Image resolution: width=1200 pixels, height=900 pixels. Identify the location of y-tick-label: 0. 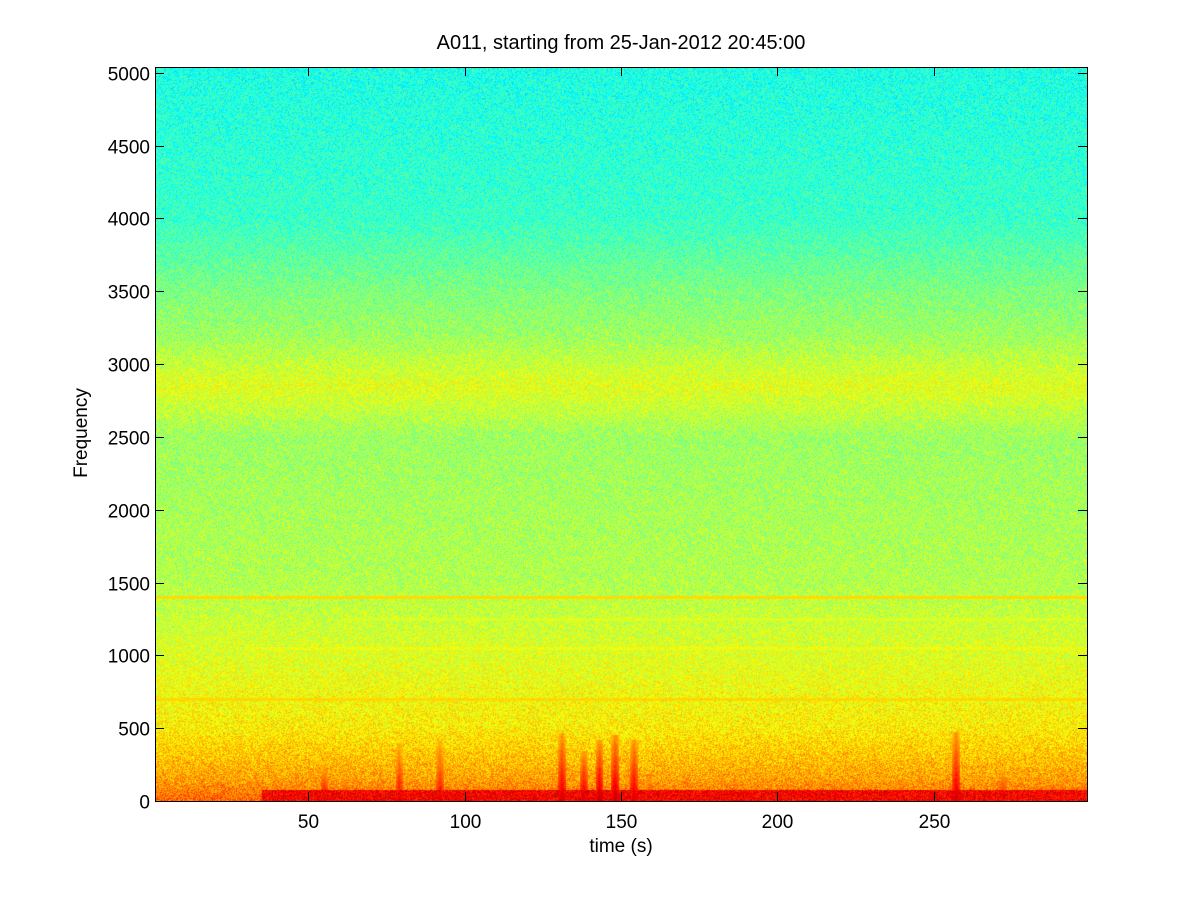
(144, 803).